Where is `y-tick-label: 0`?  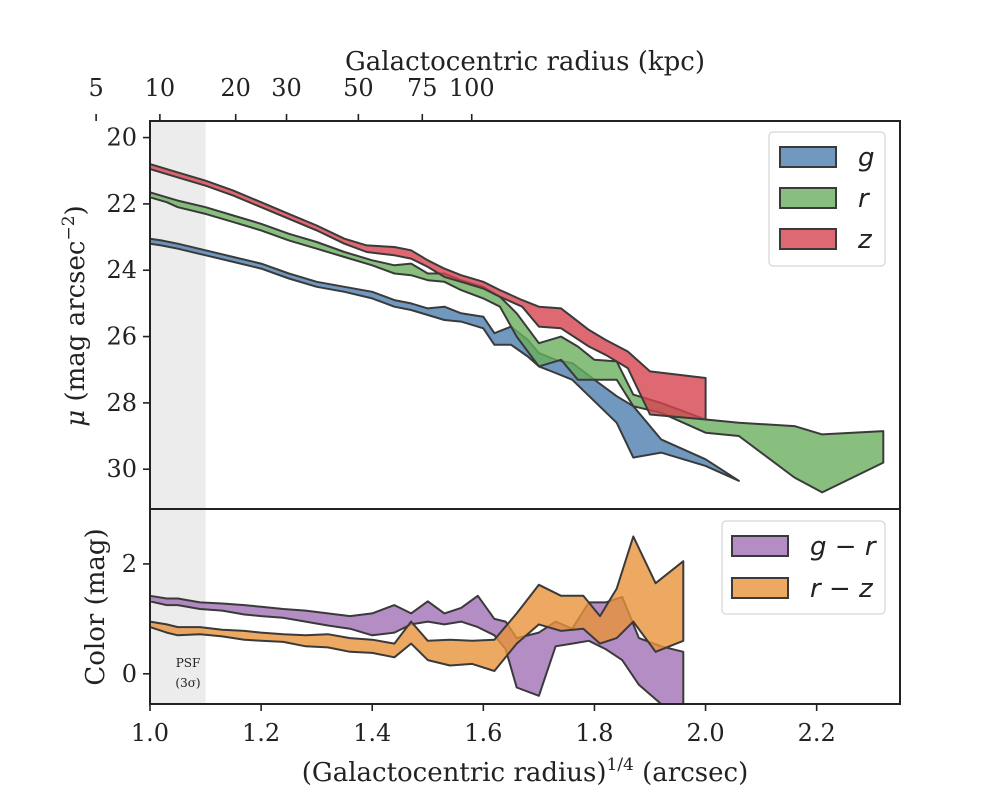 y-tick-label: 0 is located at coordinates (129, 674).